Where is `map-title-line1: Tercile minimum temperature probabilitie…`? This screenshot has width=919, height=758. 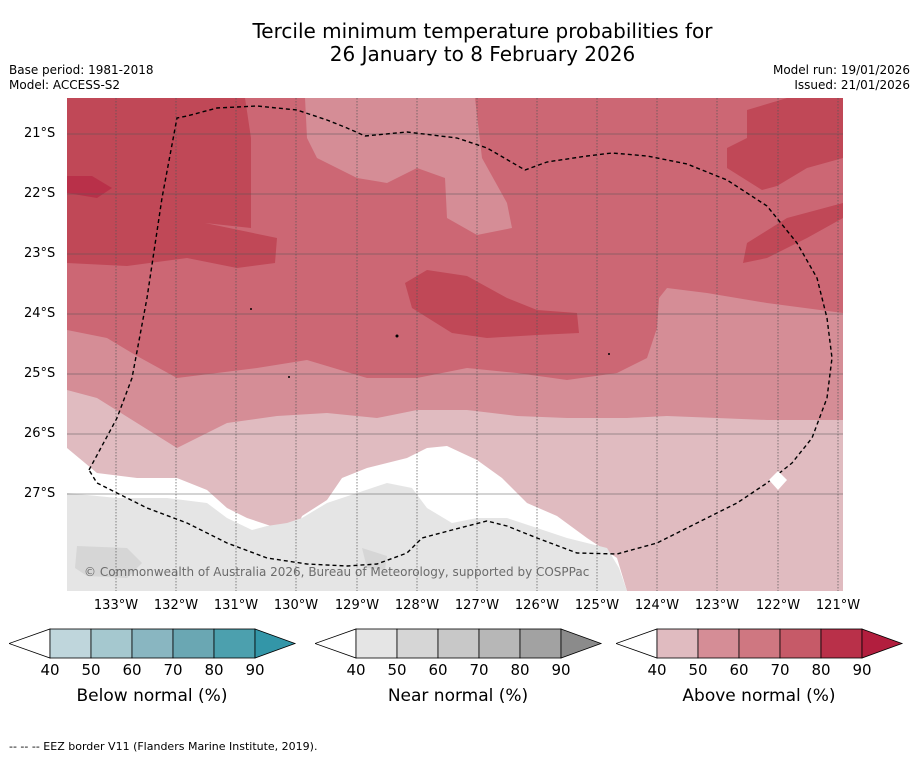 map-title-line1: Tercile minimum temperature probabilitie… is located at coordinates (482, 31).